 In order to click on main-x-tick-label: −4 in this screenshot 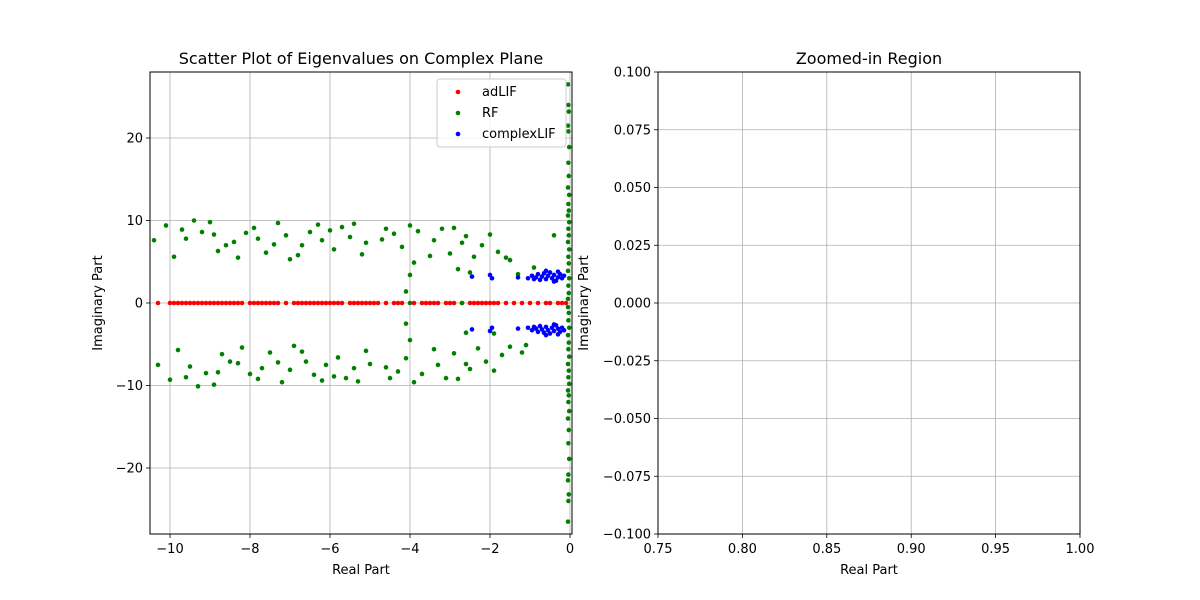, I will do `click(409, 549)`.